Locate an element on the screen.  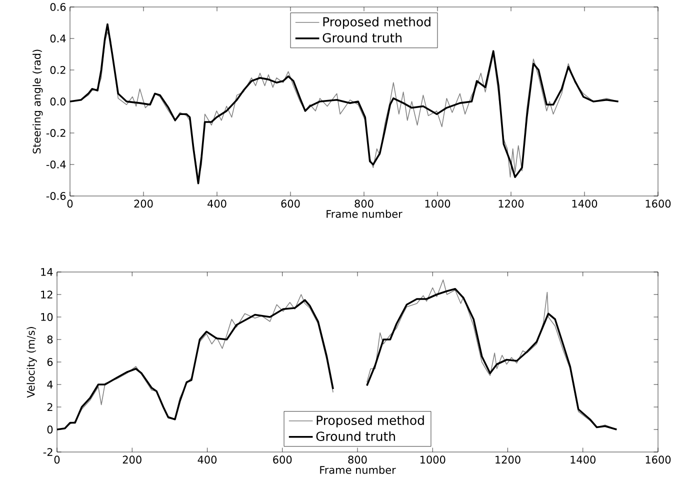
y-tick-label: 2 is located at coordinates (49, 407).